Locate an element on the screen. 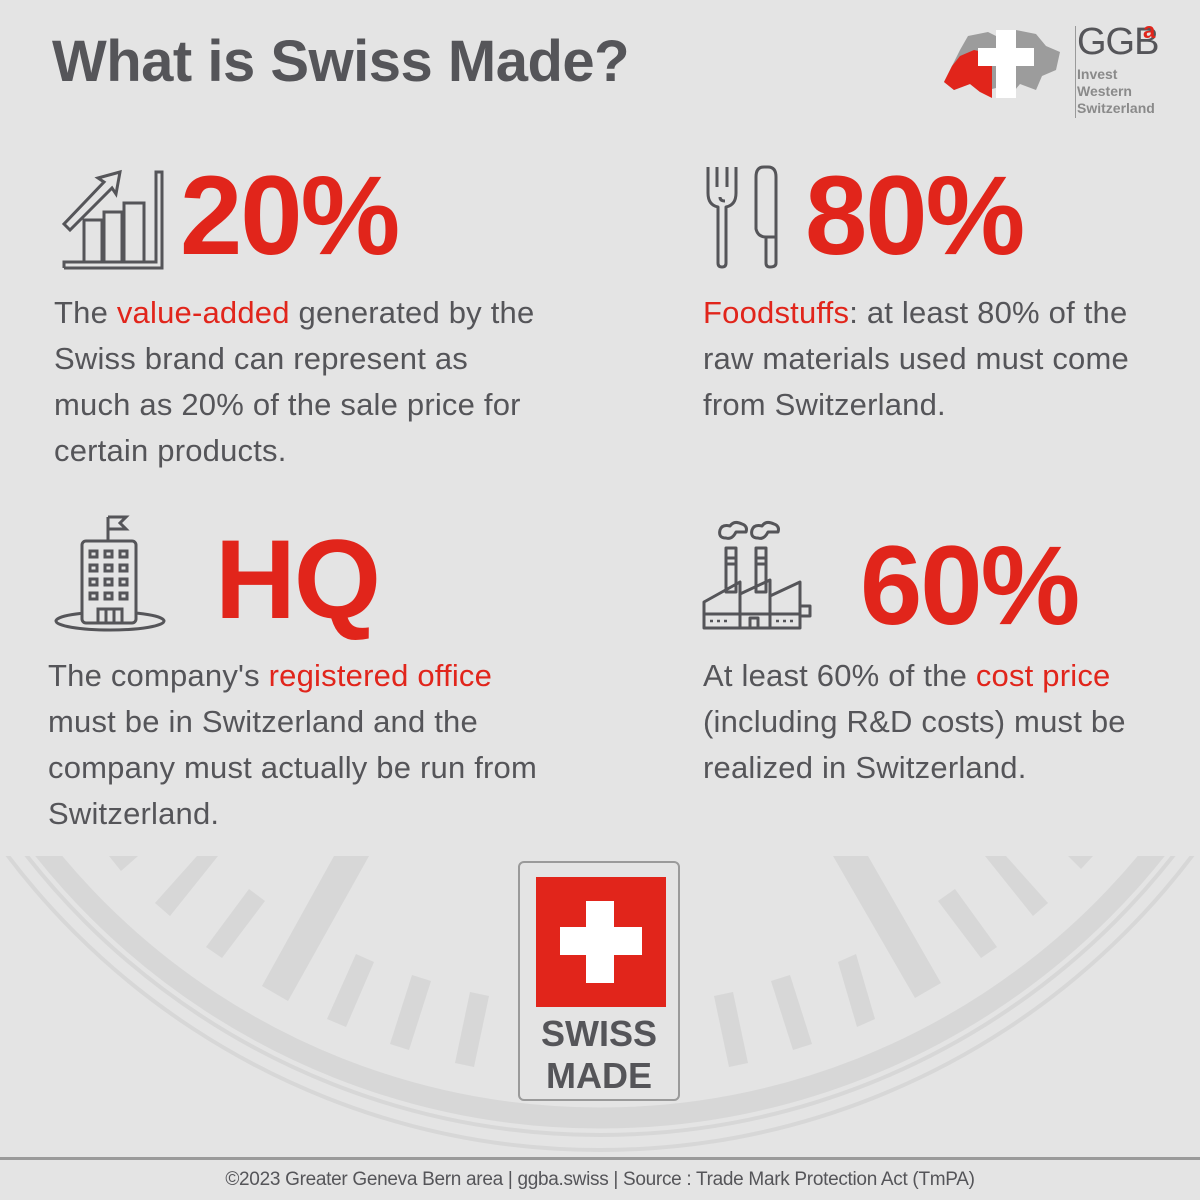  headline-hq: HQ is located at coordinates (298, 579).